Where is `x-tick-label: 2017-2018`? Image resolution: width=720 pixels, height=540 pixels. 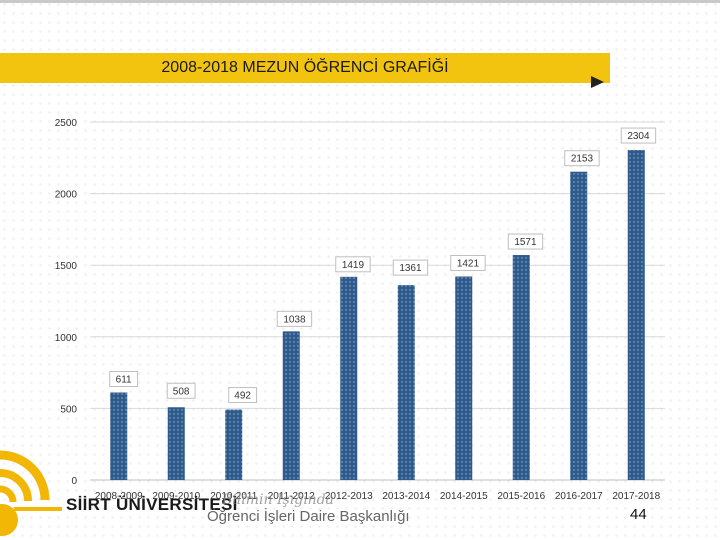
x-tick-label: 2017-2018 is located at coordinates (636, 496).